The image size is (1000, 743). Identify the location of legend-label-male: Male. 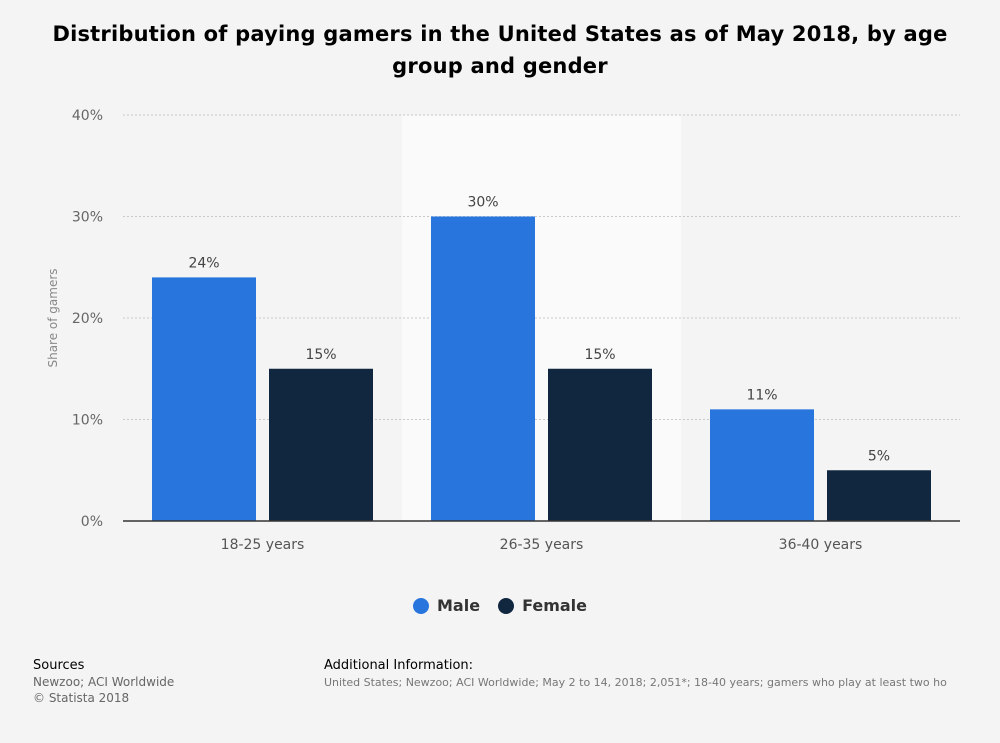
(459, 605).